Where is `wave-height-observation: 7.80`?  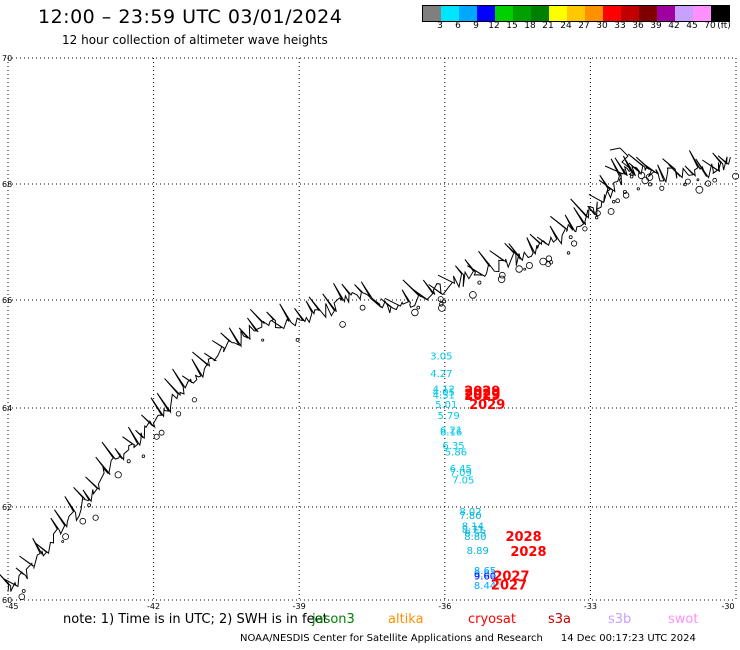
wave-height-observation: 7.80 is located at coordinates (470, 516).